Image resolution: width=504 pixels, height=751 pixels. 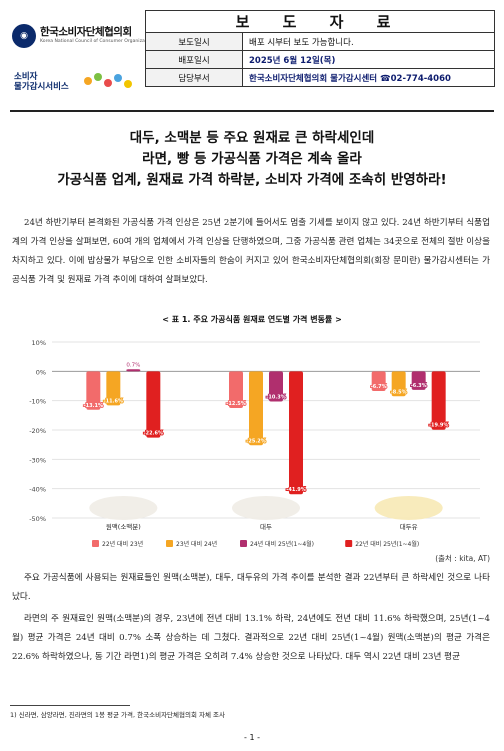 I want to click on meta-key: 배포일시, so click(x=194, y=59).